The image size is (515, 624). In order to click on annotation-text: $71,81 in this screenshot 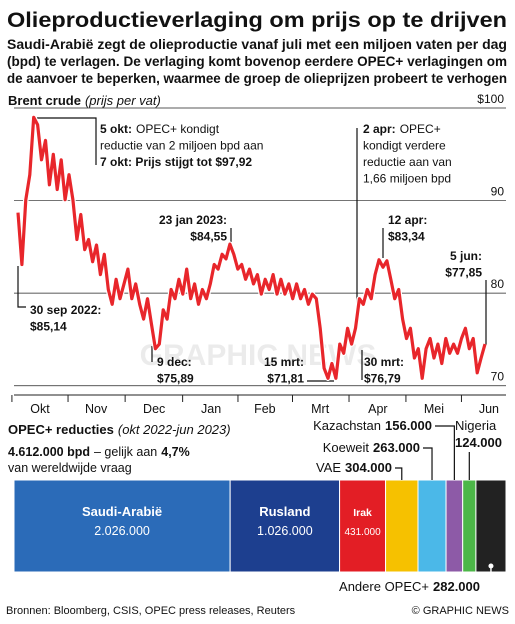, I will do `click(285, 379)`.